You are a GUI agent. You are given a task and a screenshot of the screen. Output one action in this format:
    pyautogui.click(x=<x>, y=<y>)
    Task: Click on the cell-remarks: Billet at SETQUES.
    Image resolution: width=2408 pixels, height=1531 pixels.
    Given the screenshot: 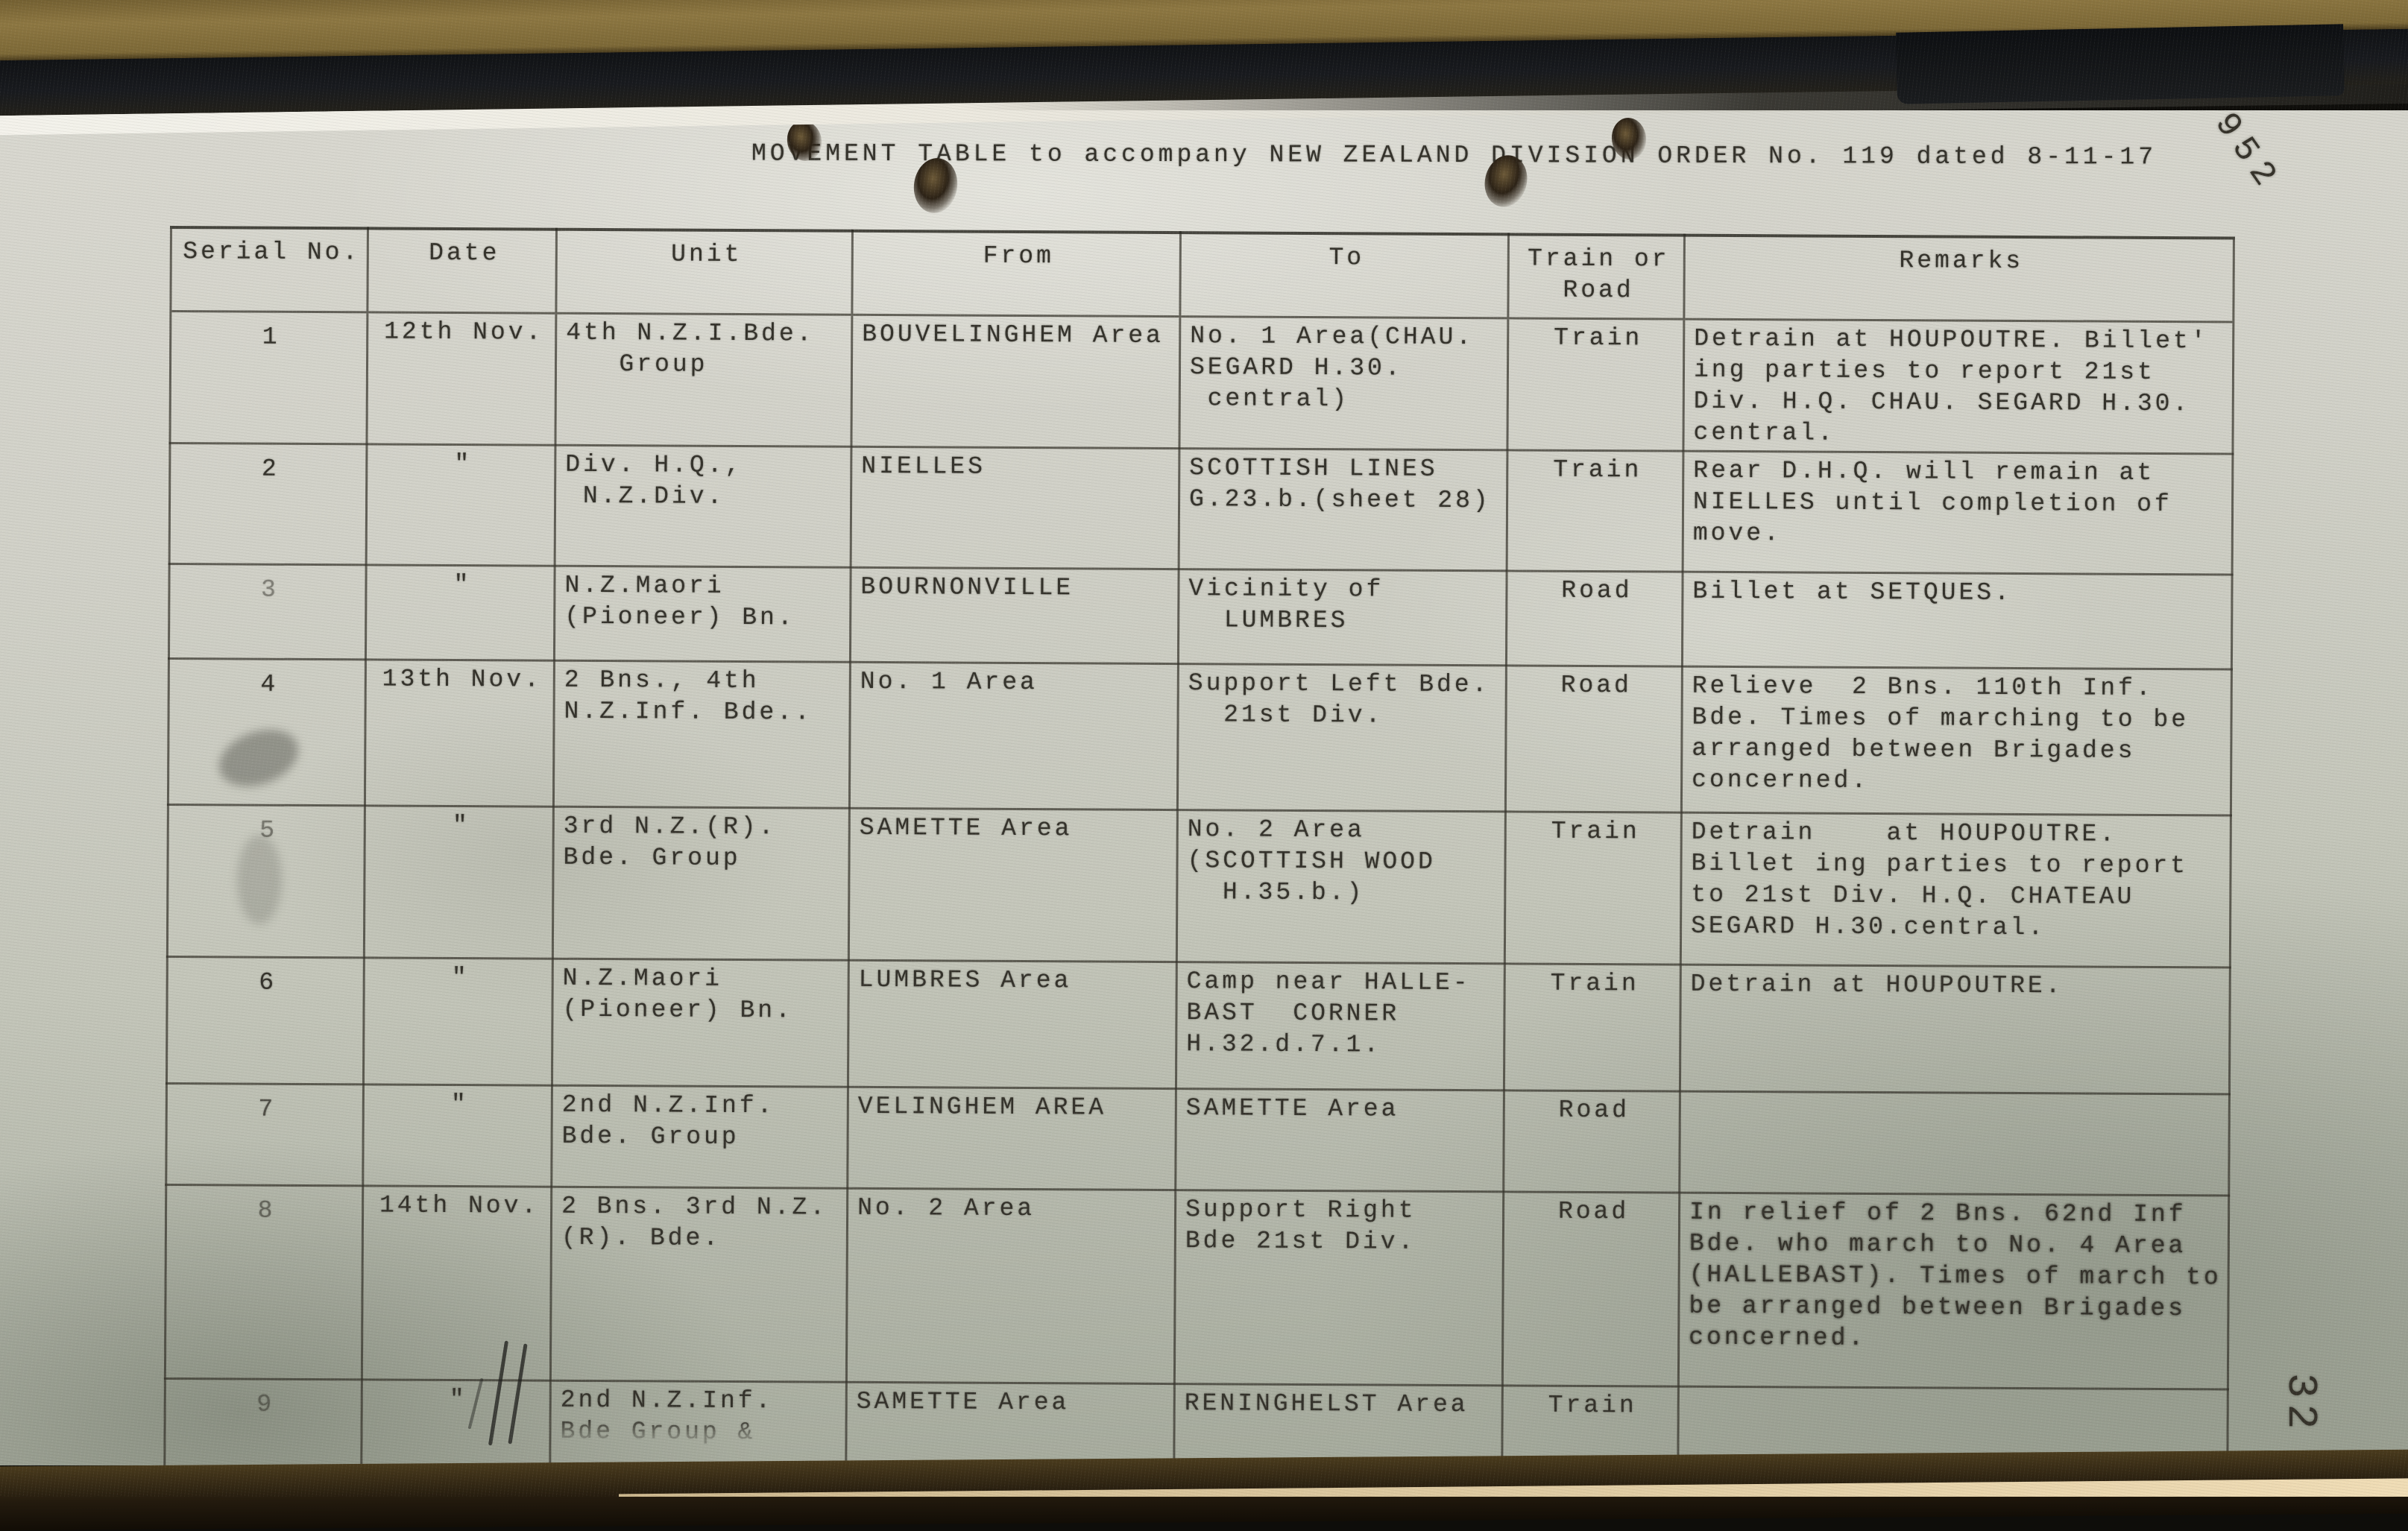 What is the action you would take?
    pyautogui.click(x=1958, y=620)
    